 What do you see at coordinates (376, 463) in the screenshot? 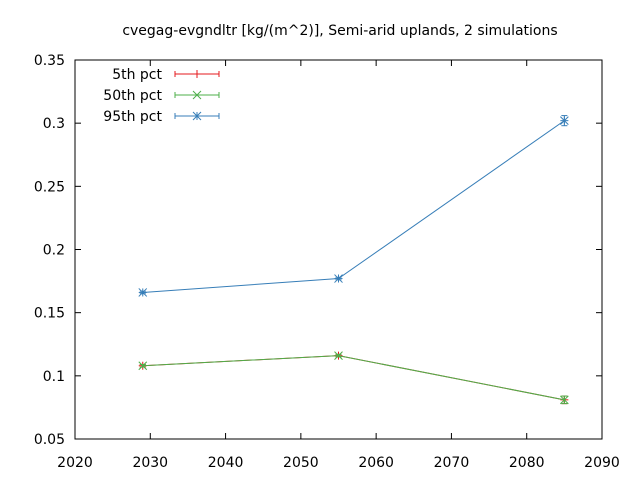
I see `x-tick-label: 2060` at bounding box center [376, 463].